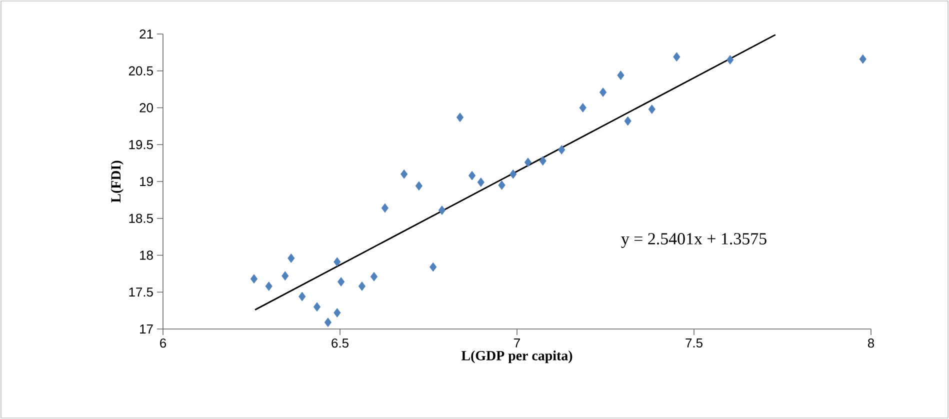 This screenshot has height=419, width=949. What do you see at coordinates (146, 107) in the screenshot?
I see `y-tick-label: 20` at bounding box center [146, 107].